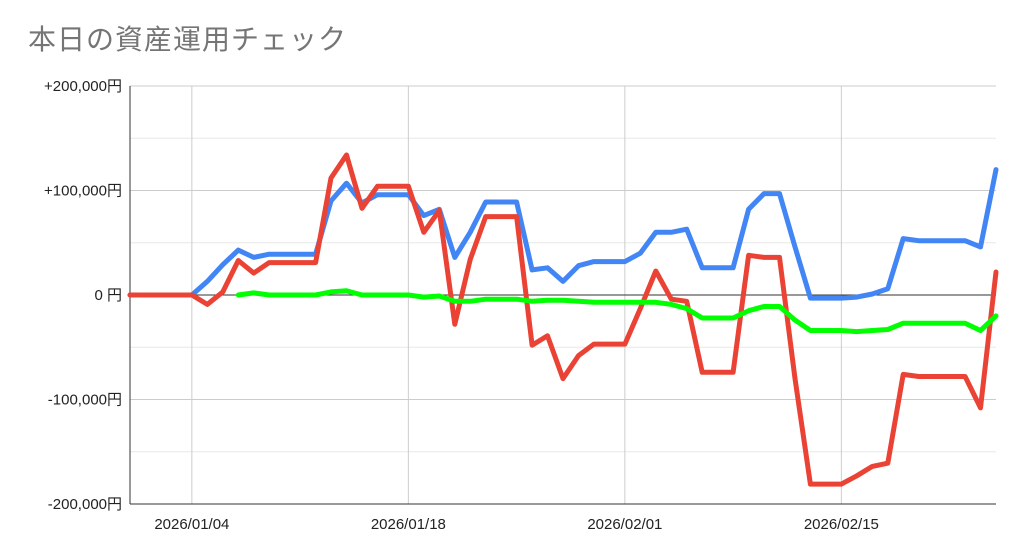 The height and width of the screenshot is (560, 1024). I want to click on x-tick-labels: 2026/01/04 2026/01/18 2026/02/01 2026/02/15, so click(516, 524).